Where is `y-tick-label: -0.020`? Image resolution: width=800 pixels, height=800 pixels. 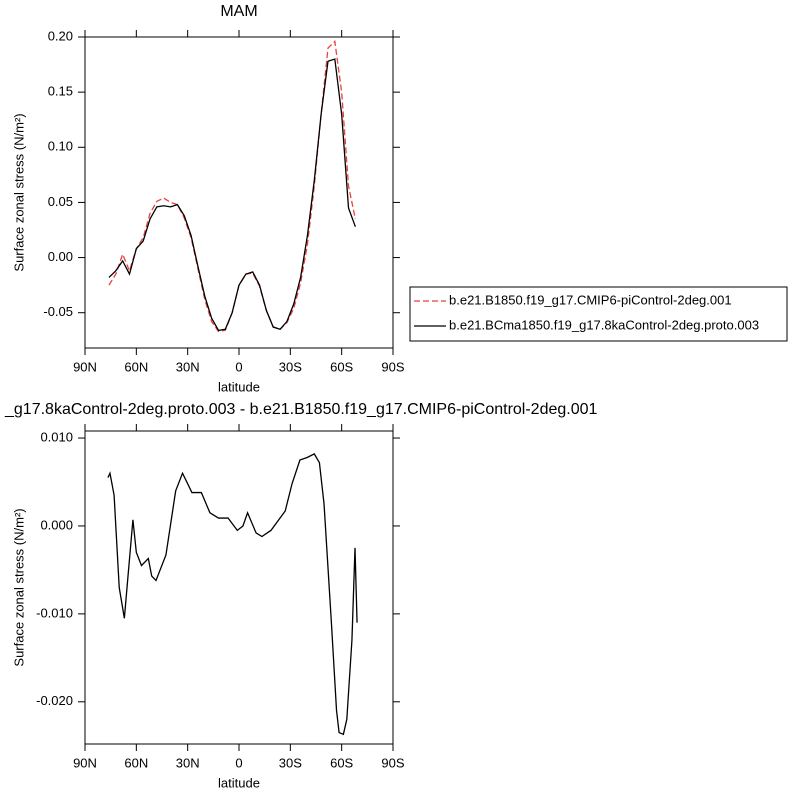 y-tick-label: -0.020 is located at coordinates (54, 700).